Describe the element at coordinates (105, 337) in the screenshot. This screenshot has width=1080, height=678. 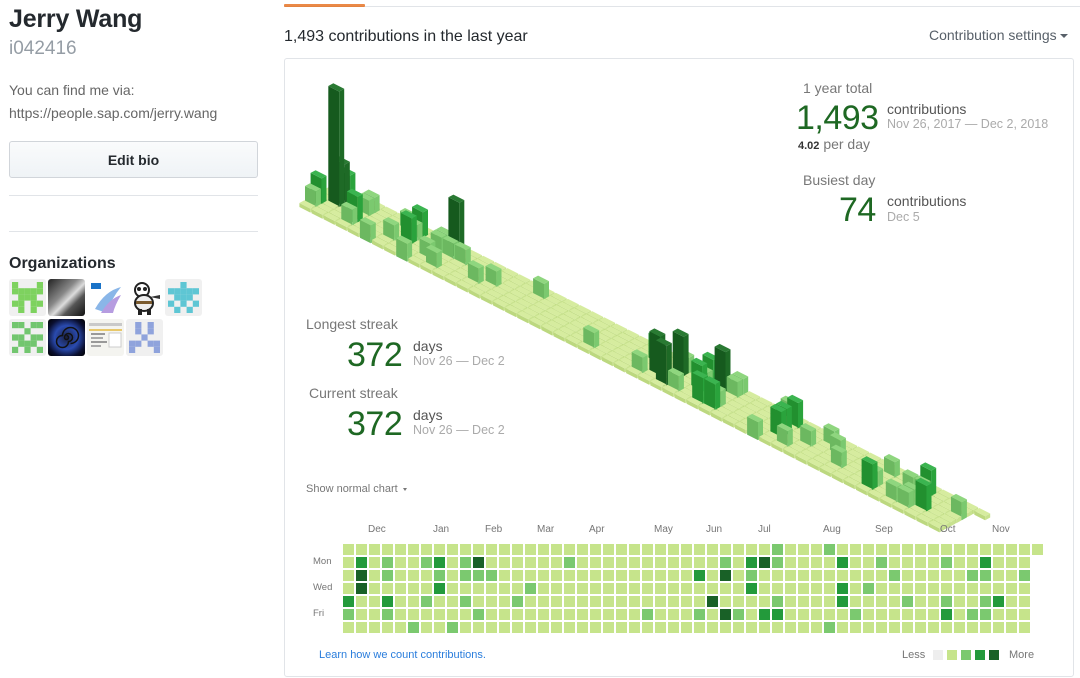
I see `org-screenshot-avatar` at that location.